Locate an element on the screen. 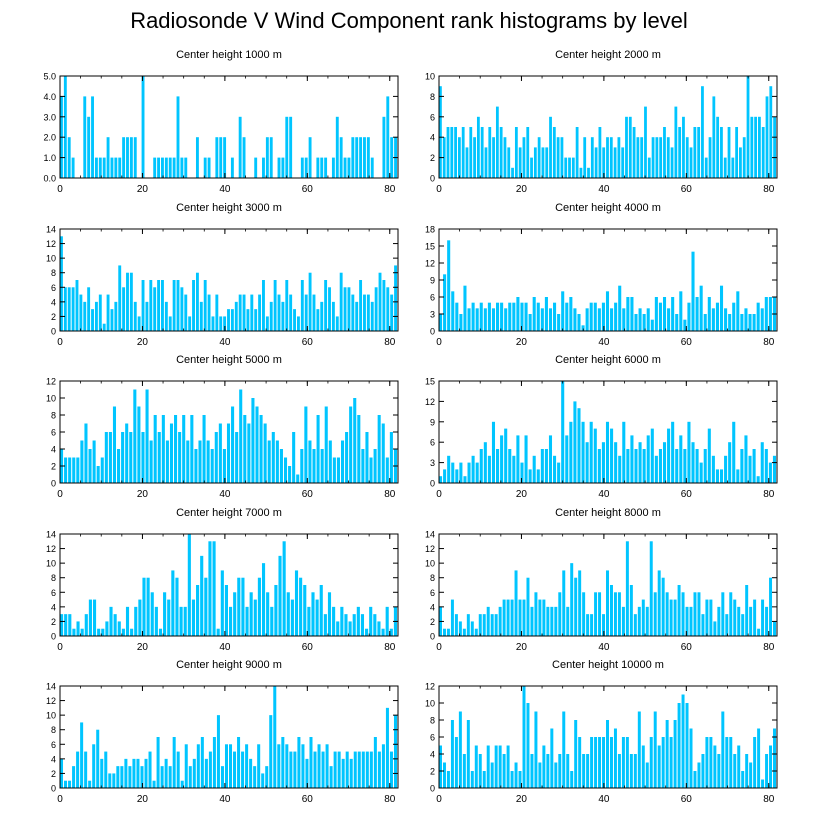  panel-6-xtick-label: 60 is located at coordinates (687, 494).